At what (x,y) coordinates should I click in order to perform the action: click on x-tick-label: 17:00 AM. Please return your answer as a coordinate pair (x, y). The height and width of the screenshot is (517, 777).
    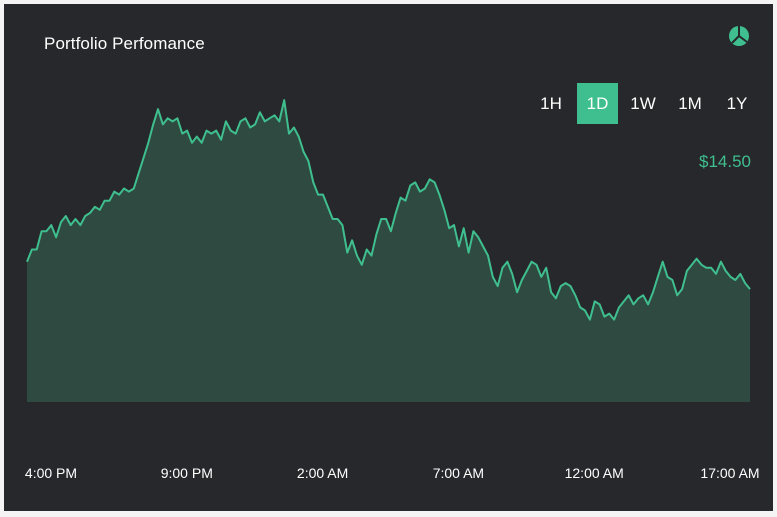
    Looking at the image, I should click on (729, 473).